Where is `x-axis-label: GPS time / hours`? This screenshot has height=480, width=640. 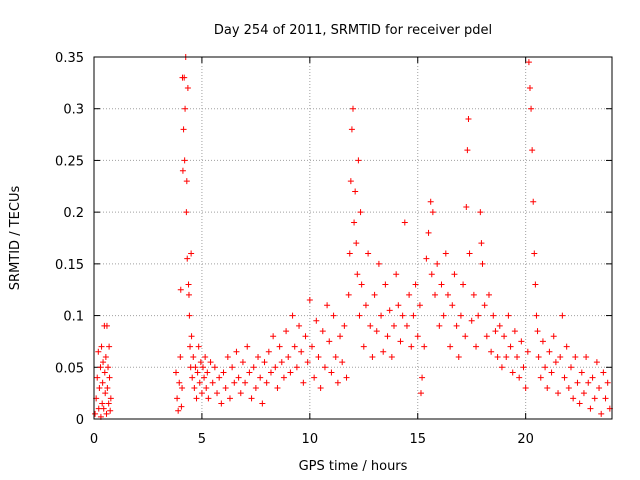 x-axis-label: GPS time / hours is located at coordinates (353, 466).